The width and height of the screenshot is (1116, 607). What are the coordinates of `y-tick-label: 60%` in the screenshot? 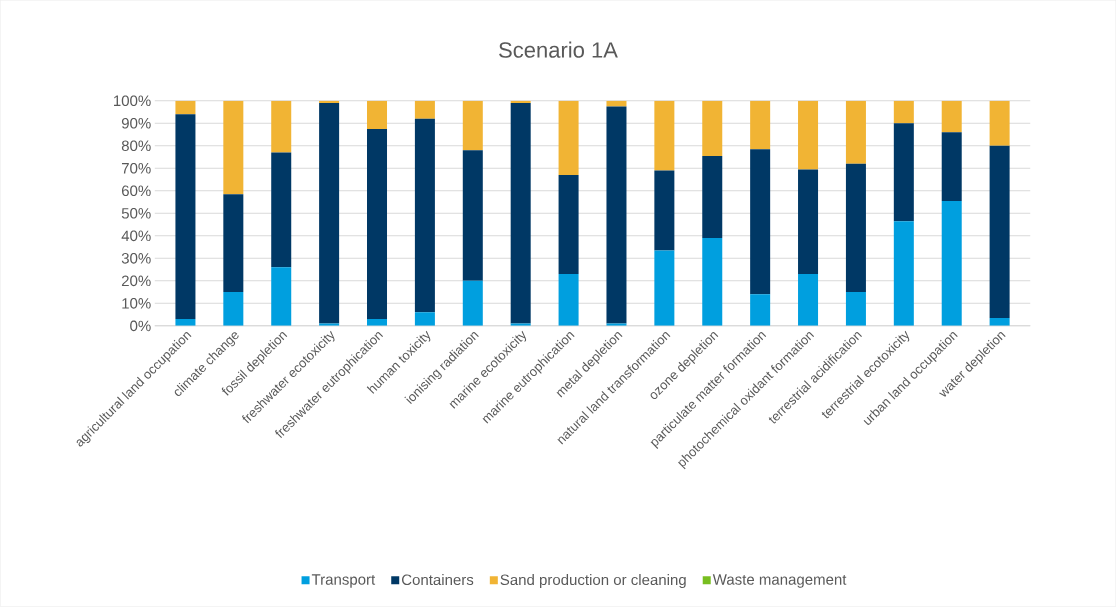 It's located at (136, 191).